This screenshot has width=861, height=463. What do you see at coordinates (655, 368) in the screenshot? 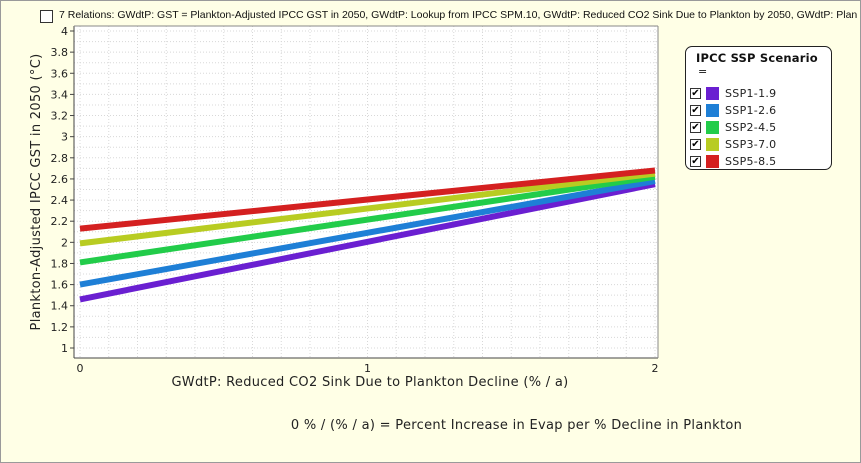
I see `x-tick-label: 2` at bounding box center [655, 368].